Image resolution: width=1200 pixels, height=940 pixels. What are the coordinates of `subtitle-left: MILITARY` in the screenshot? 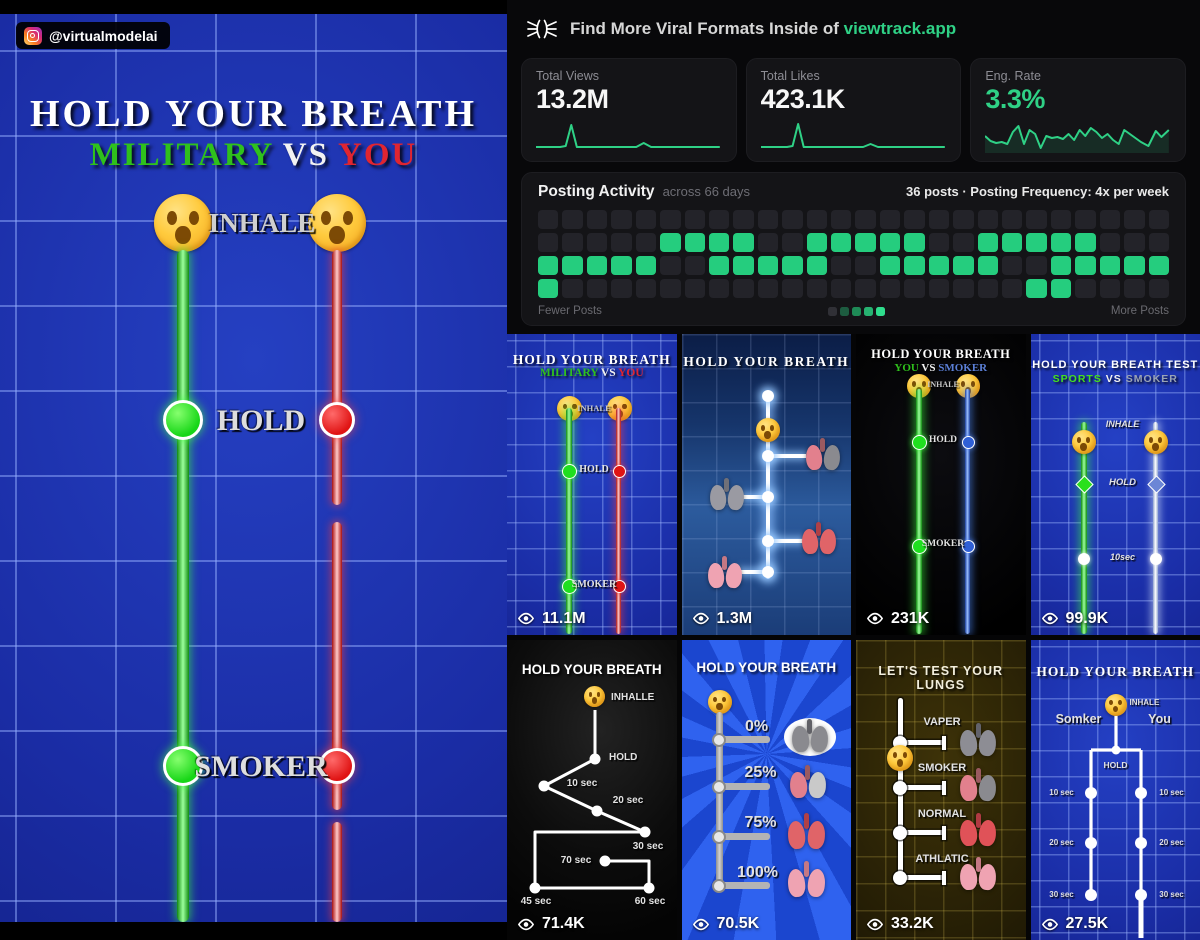 It's located at (181, 155).